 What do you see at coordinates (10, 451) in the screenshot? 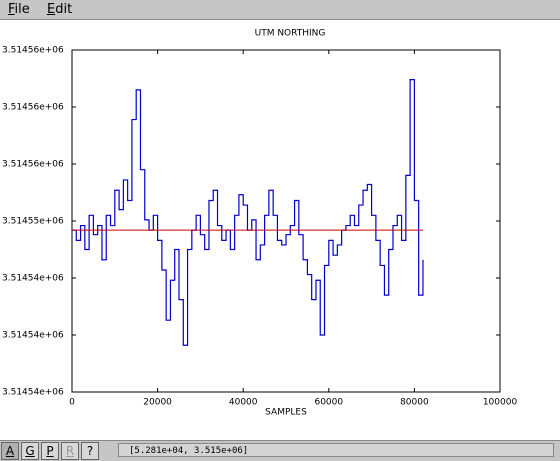
I see `button-a: A` at bounding box center [10, 451].